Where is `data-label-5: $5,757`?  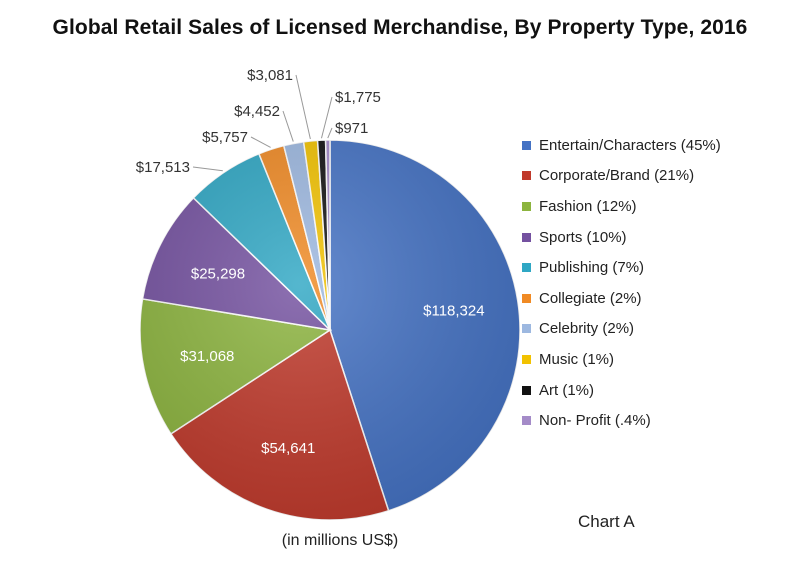
data-label-5: $5,757 is located at coordinates (225, 137).